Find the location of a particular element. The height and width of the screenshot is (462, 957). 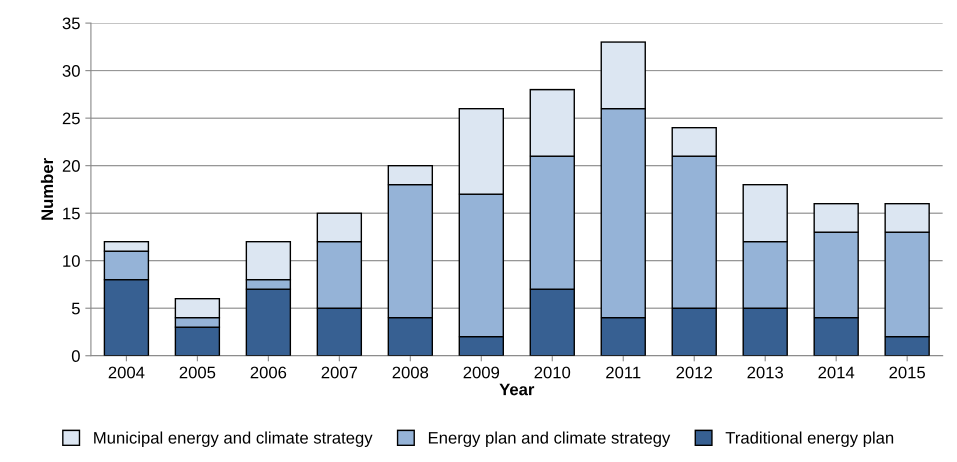

legend-label: Traditional energy plan is located at coordinates (810, 439).